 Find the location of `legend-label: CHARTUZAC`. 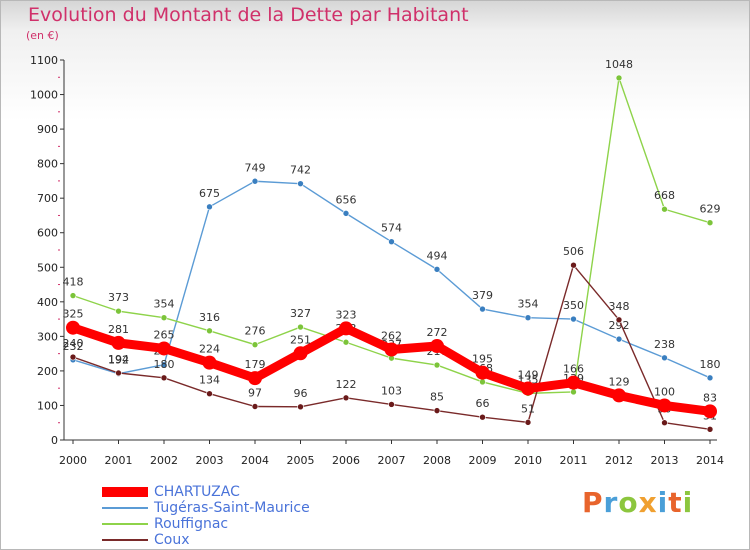

legend-label: CHARTUZAC is located at coordinates (197, 492).